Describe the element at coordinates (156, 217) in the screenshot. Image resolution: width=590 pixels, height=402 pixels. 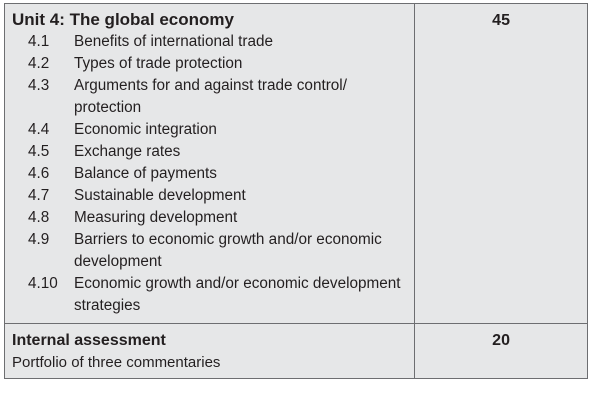
I see `subtopic-text: Measuring development` at that location.